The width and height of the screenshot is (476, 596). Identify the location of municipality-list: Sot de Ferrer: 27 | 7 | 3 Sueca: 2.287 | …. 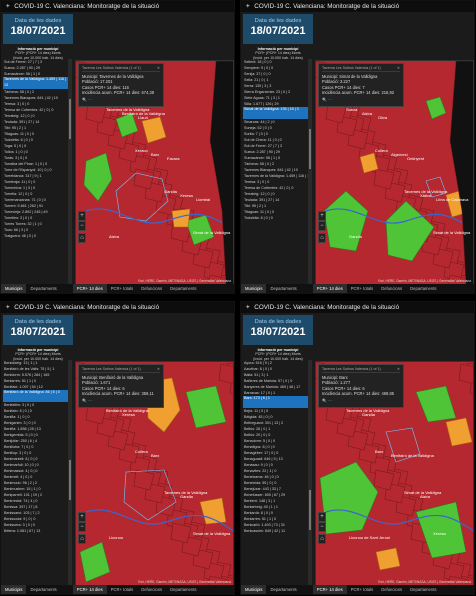
(35, 172).